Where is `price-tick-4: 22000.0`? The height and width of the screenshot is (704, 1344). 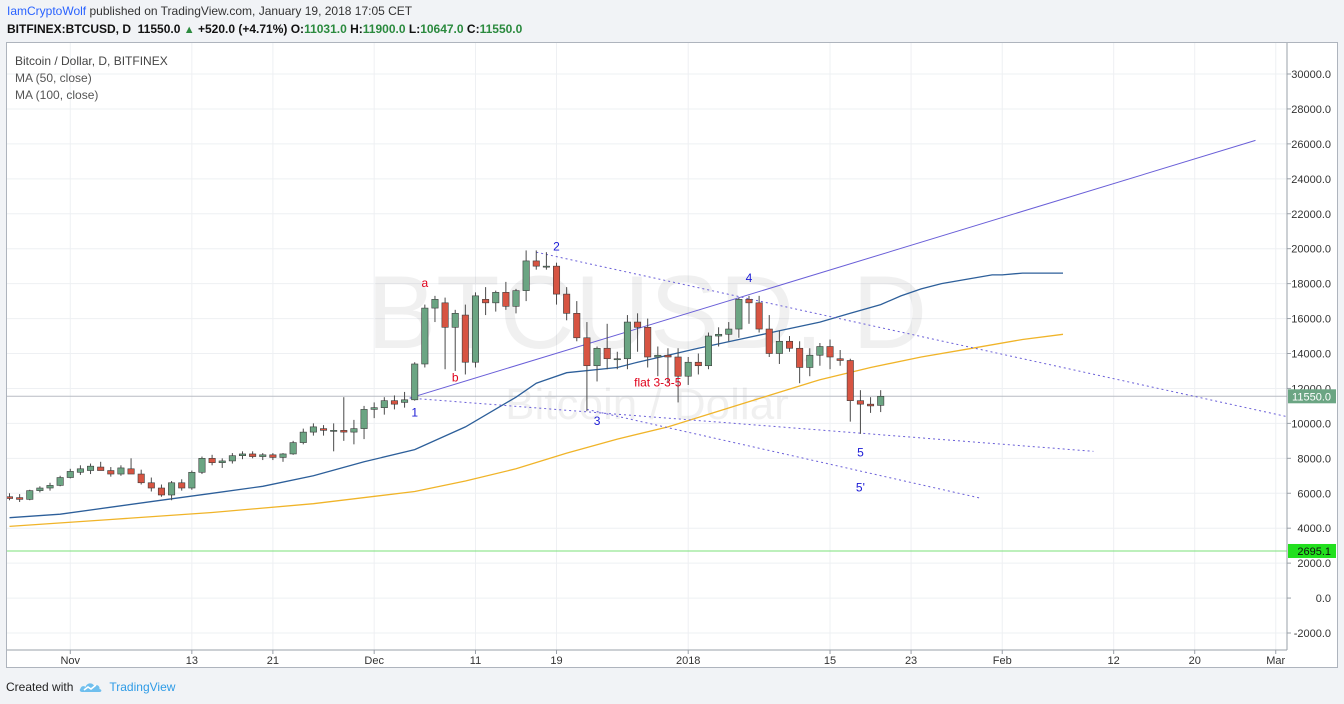 price-tick-4: 22000.0 is located at coordinates (1311, 215).